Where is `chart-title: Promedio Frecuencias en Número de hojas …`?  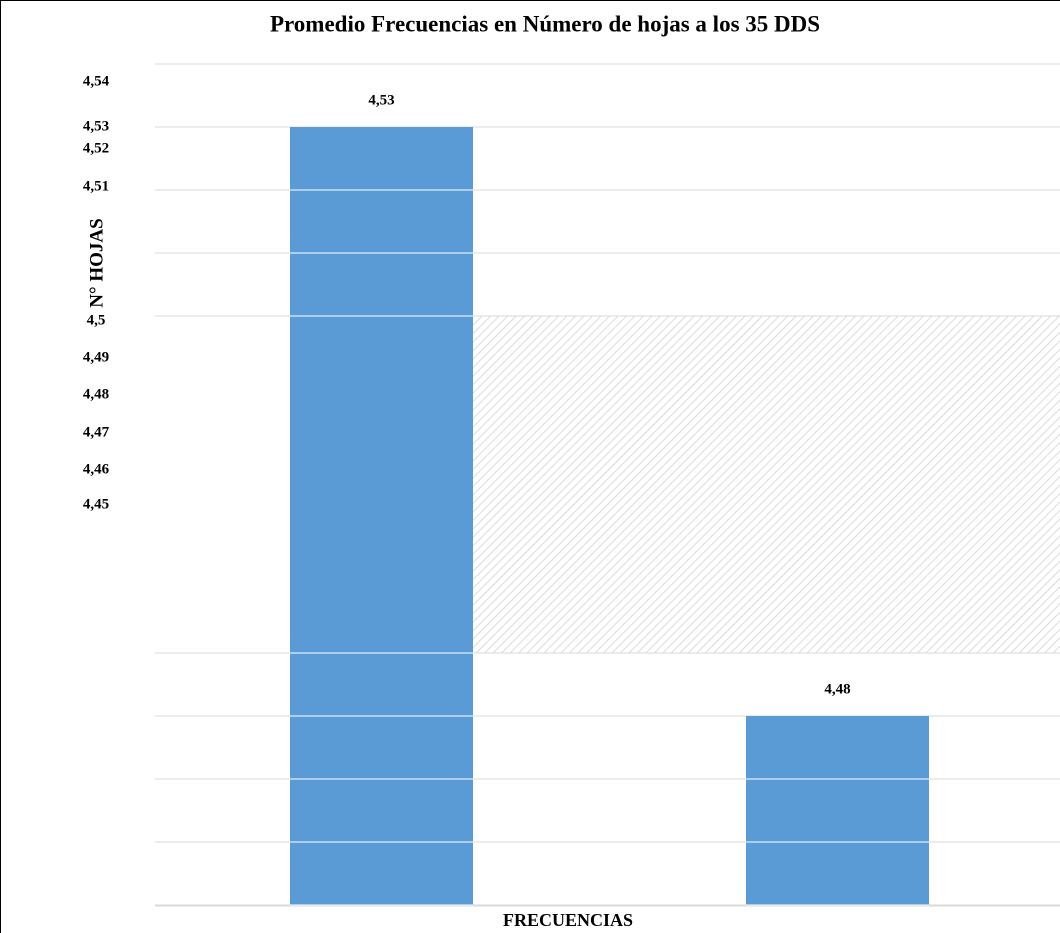 chart-title: Promedio Frecuencias en Número de hojas … is located at coordinates (545, 23).